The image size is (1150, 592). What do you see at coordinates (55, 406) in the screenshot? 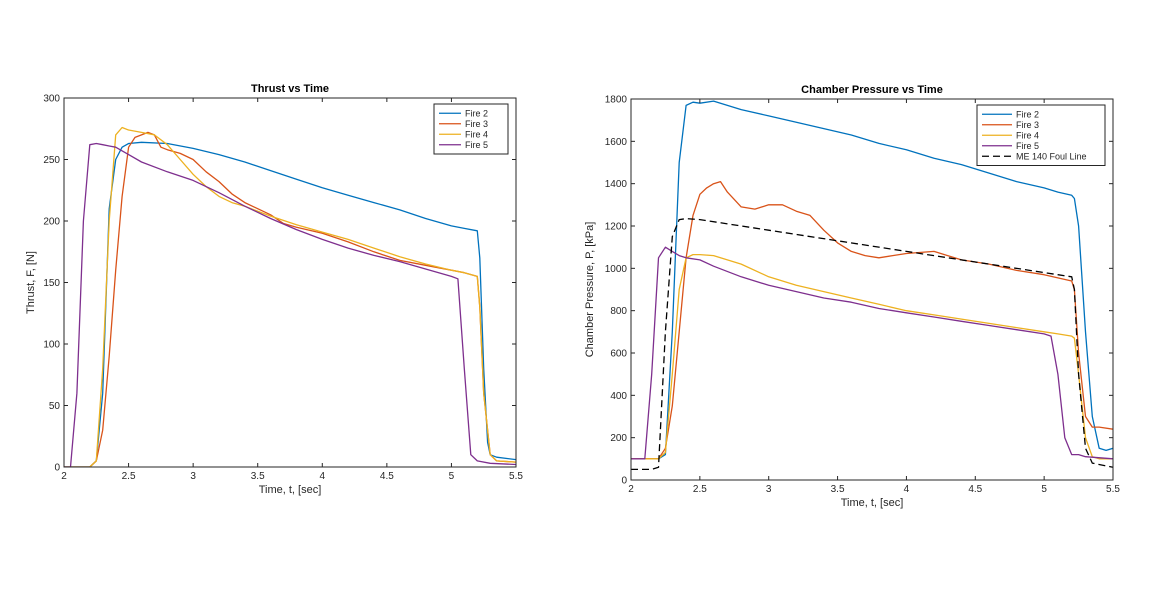
I see `y-tick-label: 50` at bounding box center [55, 406].